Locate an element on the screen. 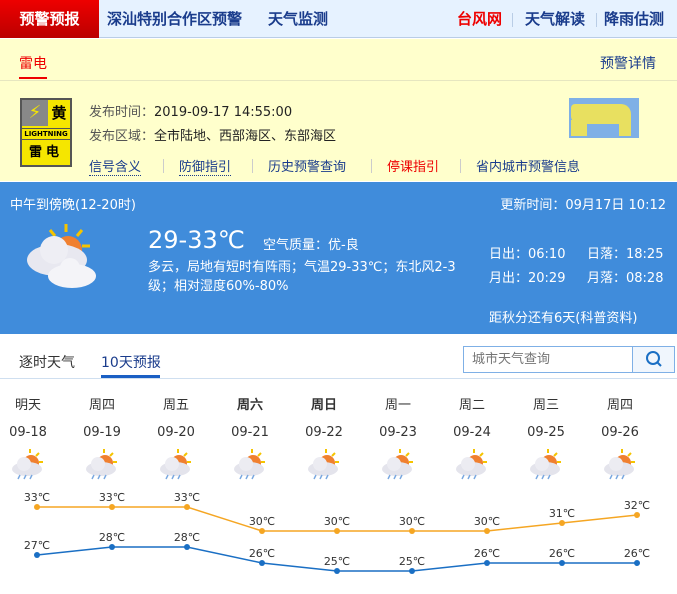  forecast-day: 明天 09-18 is located at coordinates (32, 437).